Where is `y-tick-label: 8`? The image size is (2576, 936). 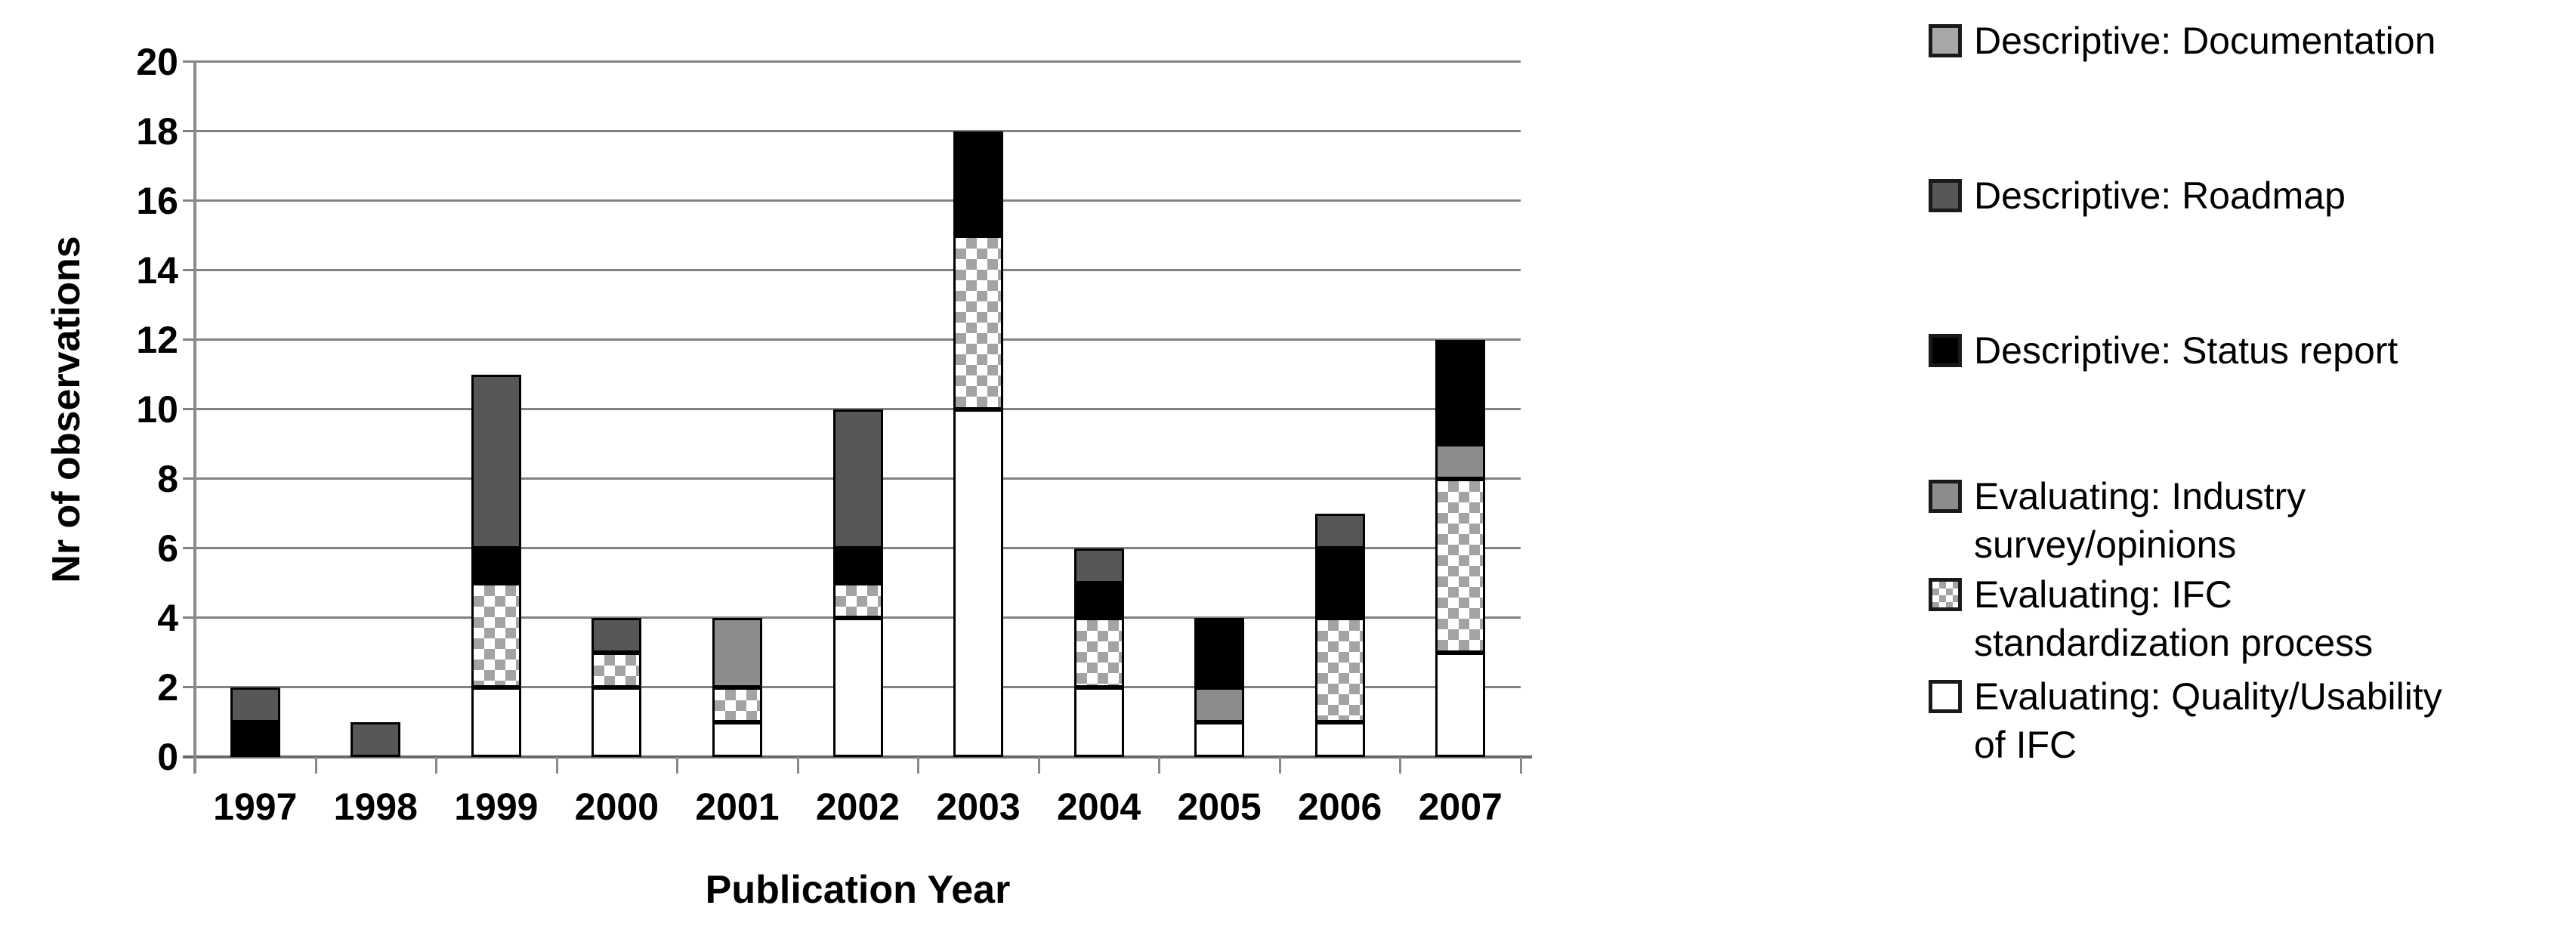 y-tick-label: 8 is located at coordinates (167, 479).